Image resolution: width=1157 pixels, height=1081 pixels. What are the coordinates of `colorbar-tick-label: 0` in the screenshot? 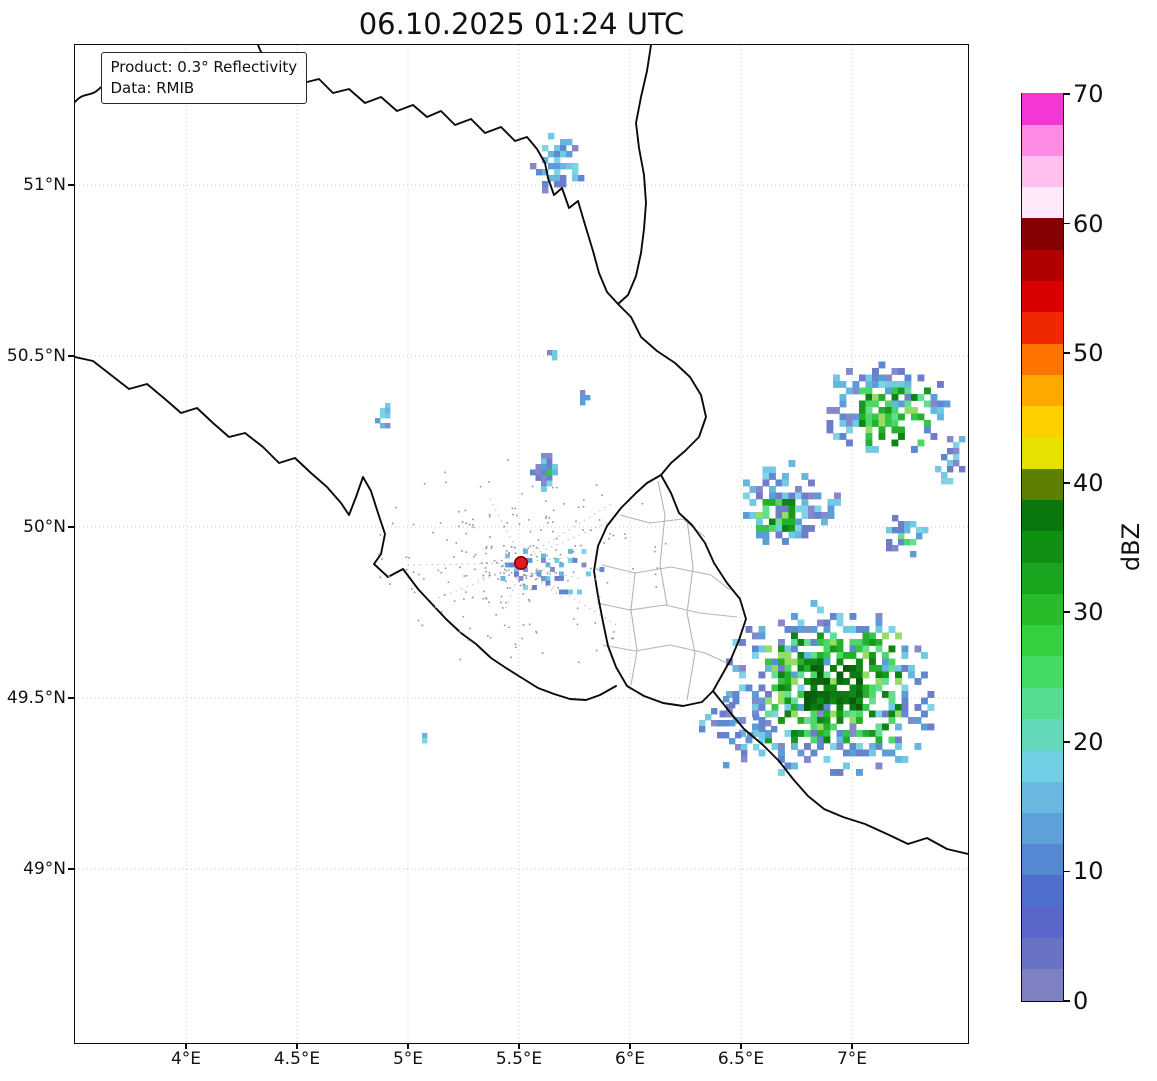 It's located at (1081, 1001).